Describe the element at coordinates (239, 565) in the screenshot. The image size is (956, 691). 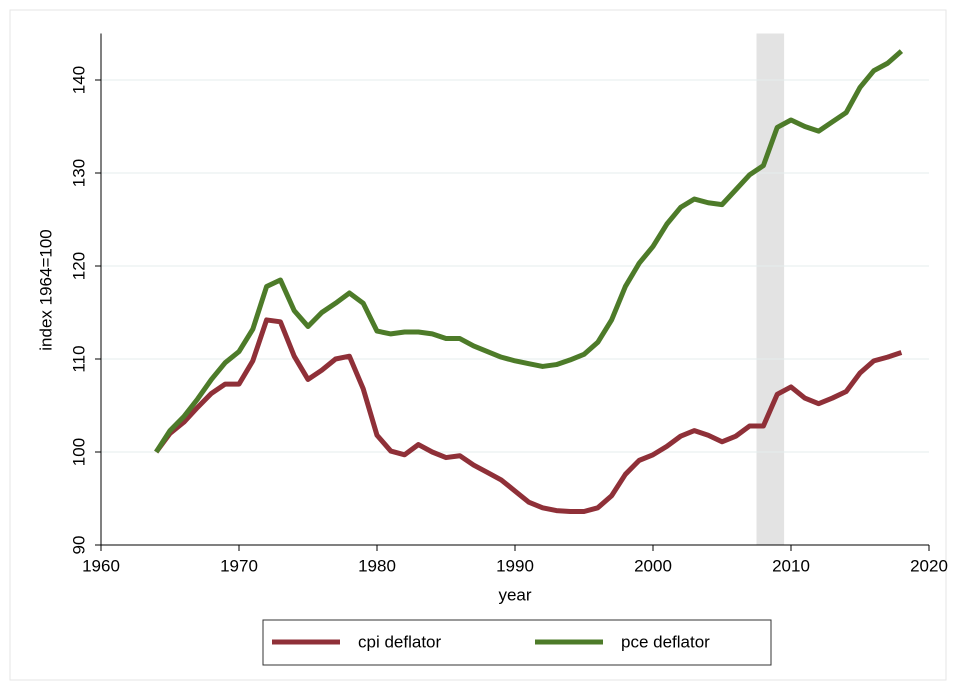
I see `x-tick-label: 1970` at that location.